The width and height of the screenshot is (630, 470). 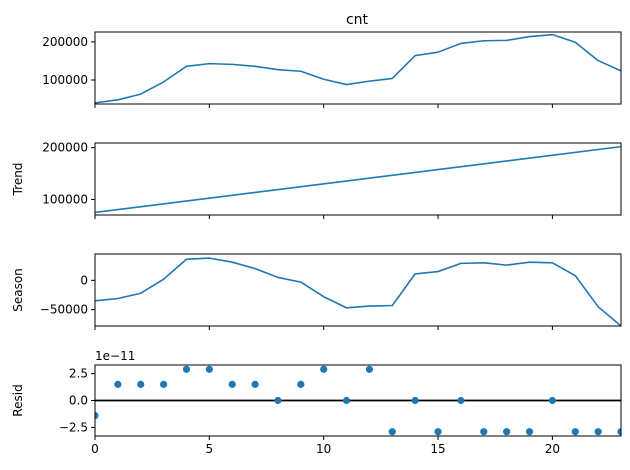 I want to click on x-tick-label: 0, so click(x=95, y=449).